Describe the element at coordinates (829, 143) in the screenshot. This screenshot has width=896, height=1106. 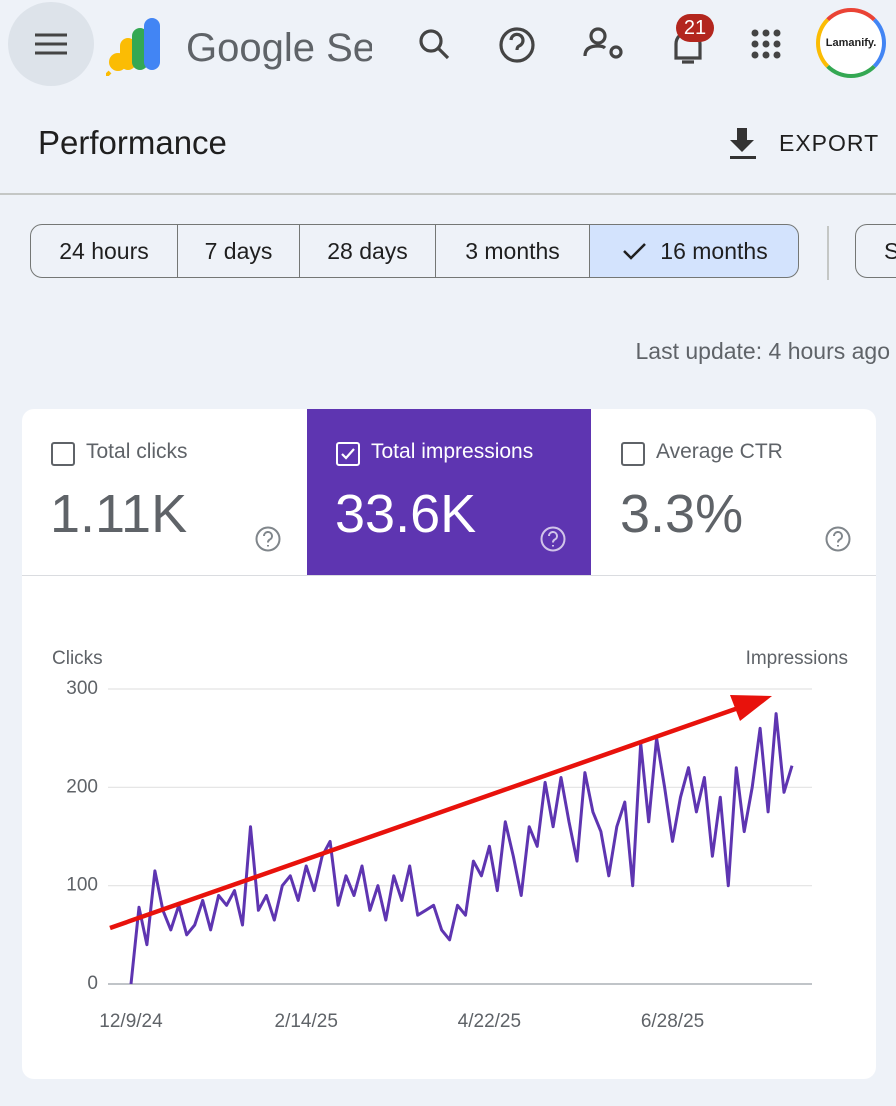
I see `export-button: EXPORT` at that location.